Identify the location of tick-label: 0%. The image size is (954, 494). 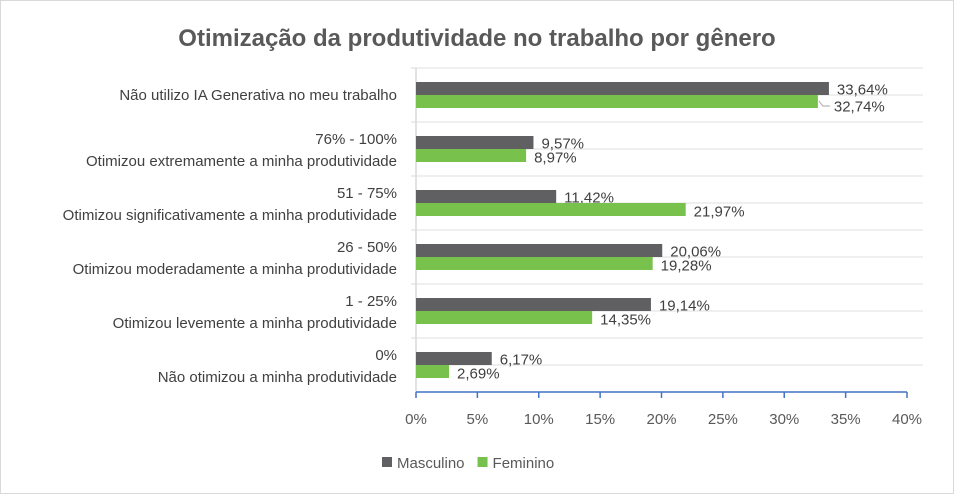
(416, 419).